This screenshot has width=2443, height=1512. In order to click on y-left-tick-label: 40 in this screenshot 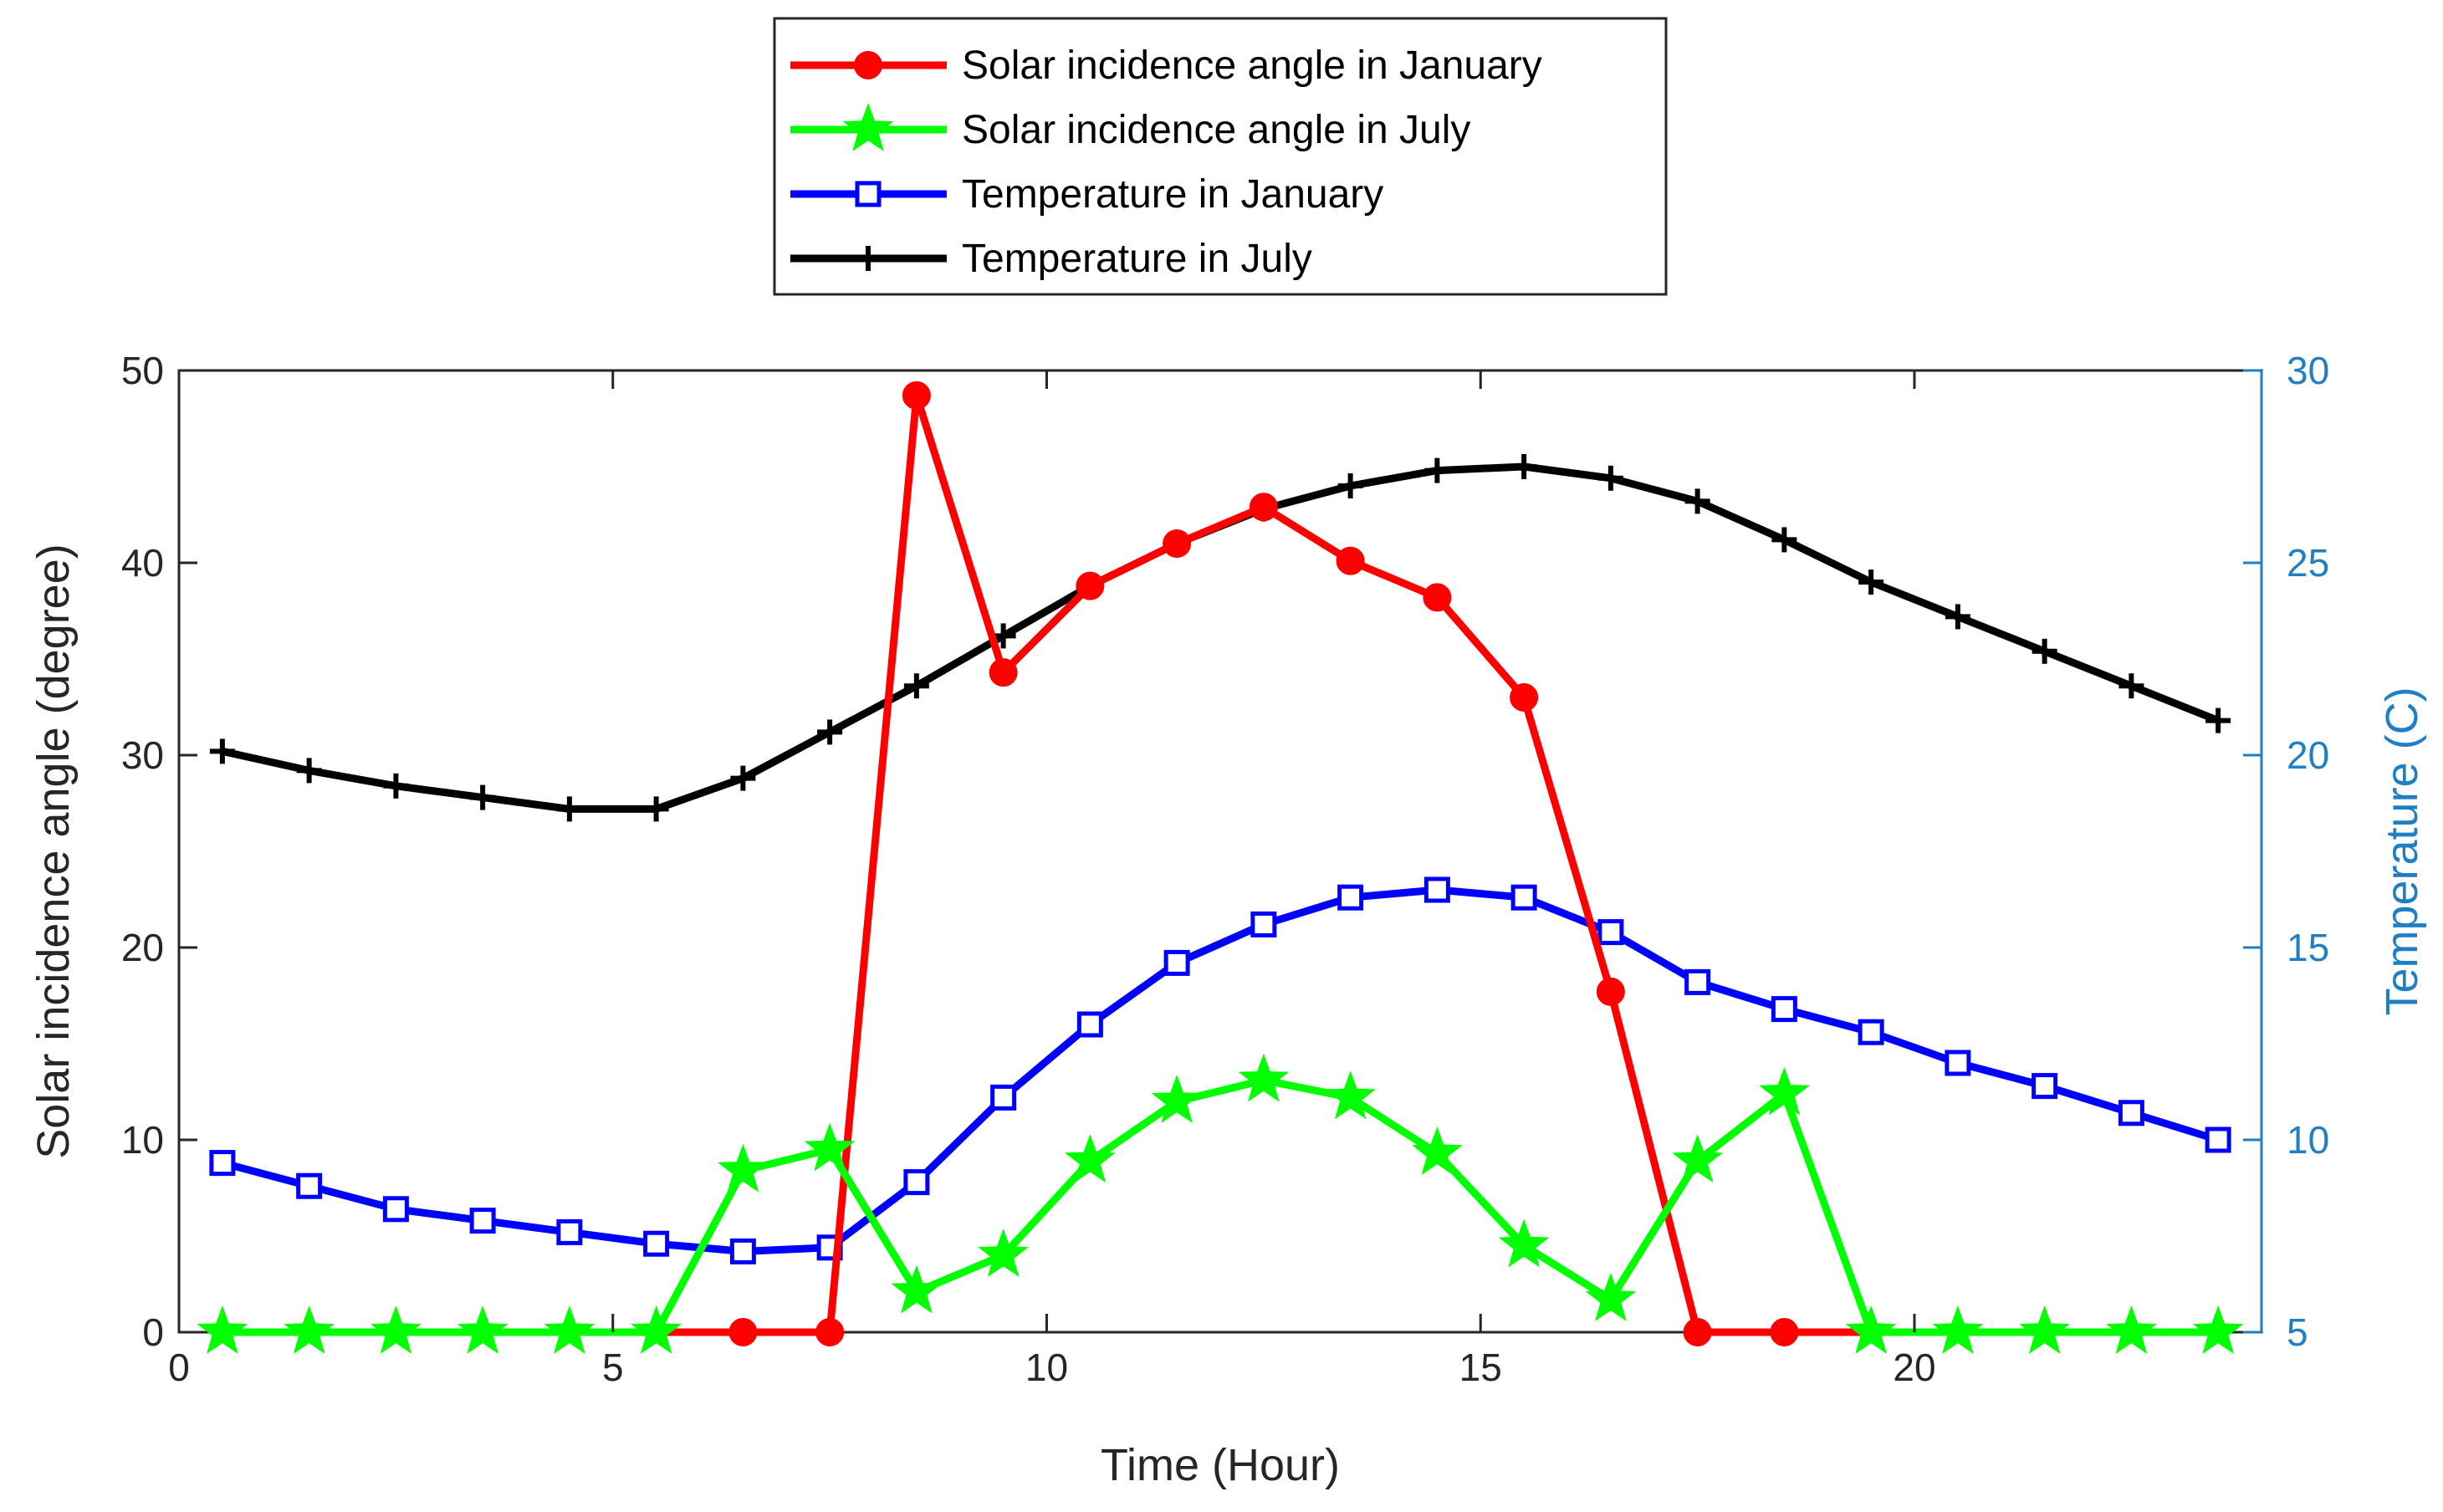, I will do `click(142, 563)`.